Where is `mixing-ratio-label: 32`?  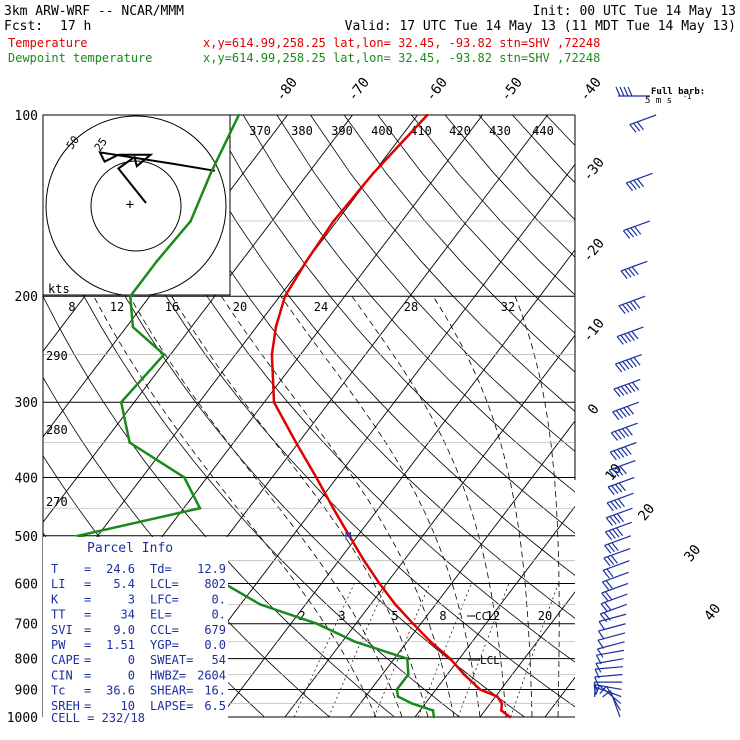
mixing-ratio-label: 32 is located at coordinates (508, 307).